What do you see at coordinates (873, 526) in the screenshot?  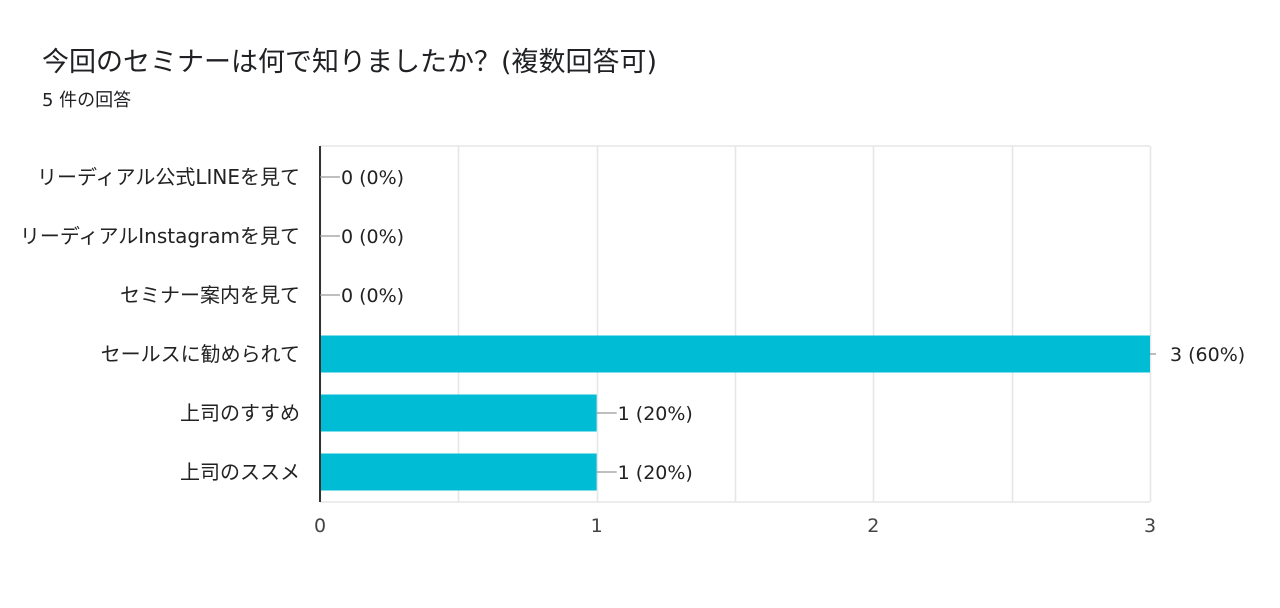 I see `x-tick-label: 2` at bounding box center [873, 526].